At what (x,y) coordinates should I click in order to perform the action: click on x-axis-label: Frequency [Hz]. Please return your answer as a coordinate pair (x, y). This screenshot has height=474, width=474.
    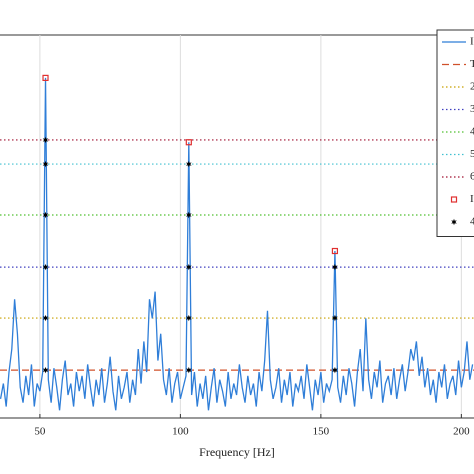
    Looking at the image, I should click on (237, 452).